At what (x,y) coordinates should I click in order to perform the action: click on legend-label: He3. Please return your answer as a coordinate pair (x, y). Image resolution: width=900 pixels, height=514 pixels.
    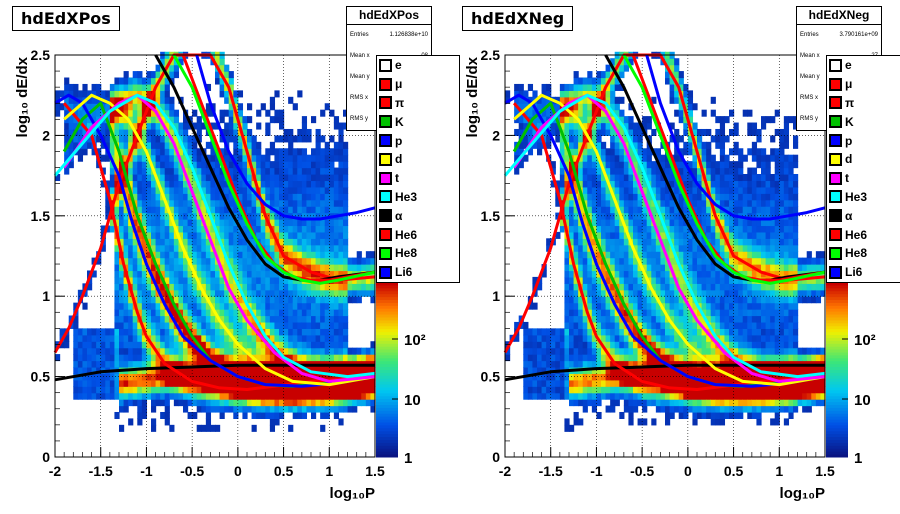
    Looking at the image, I should click on (406, 196).